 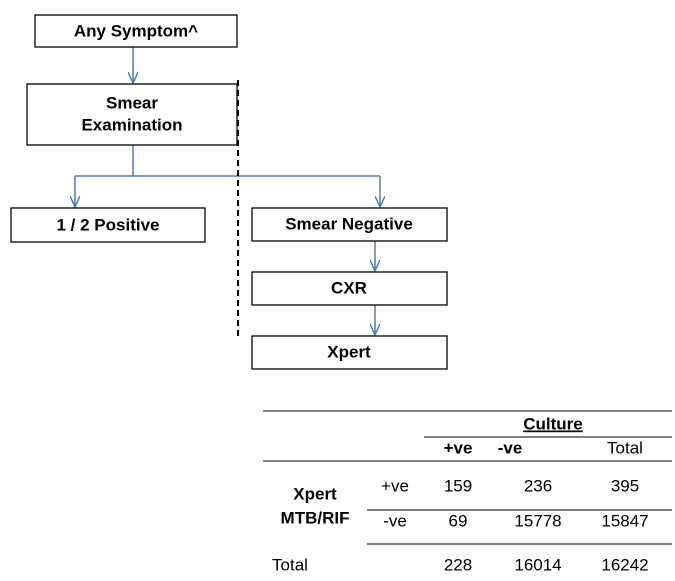 I want to click on column-header: +ve, so click(x=458, y=447).